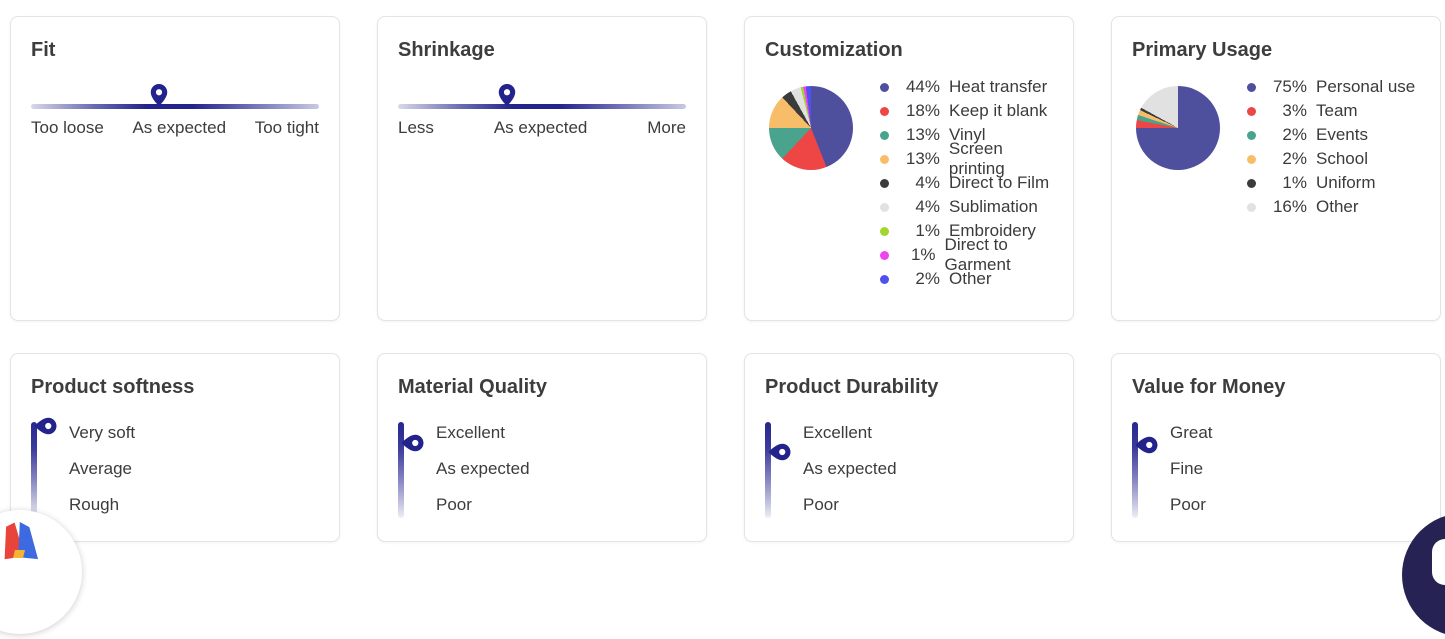 This screenshot has height=639, width=1445. Describe the element at coordinates (21, 541) in the screenshot. I see `brand-logo-icon` at that location.